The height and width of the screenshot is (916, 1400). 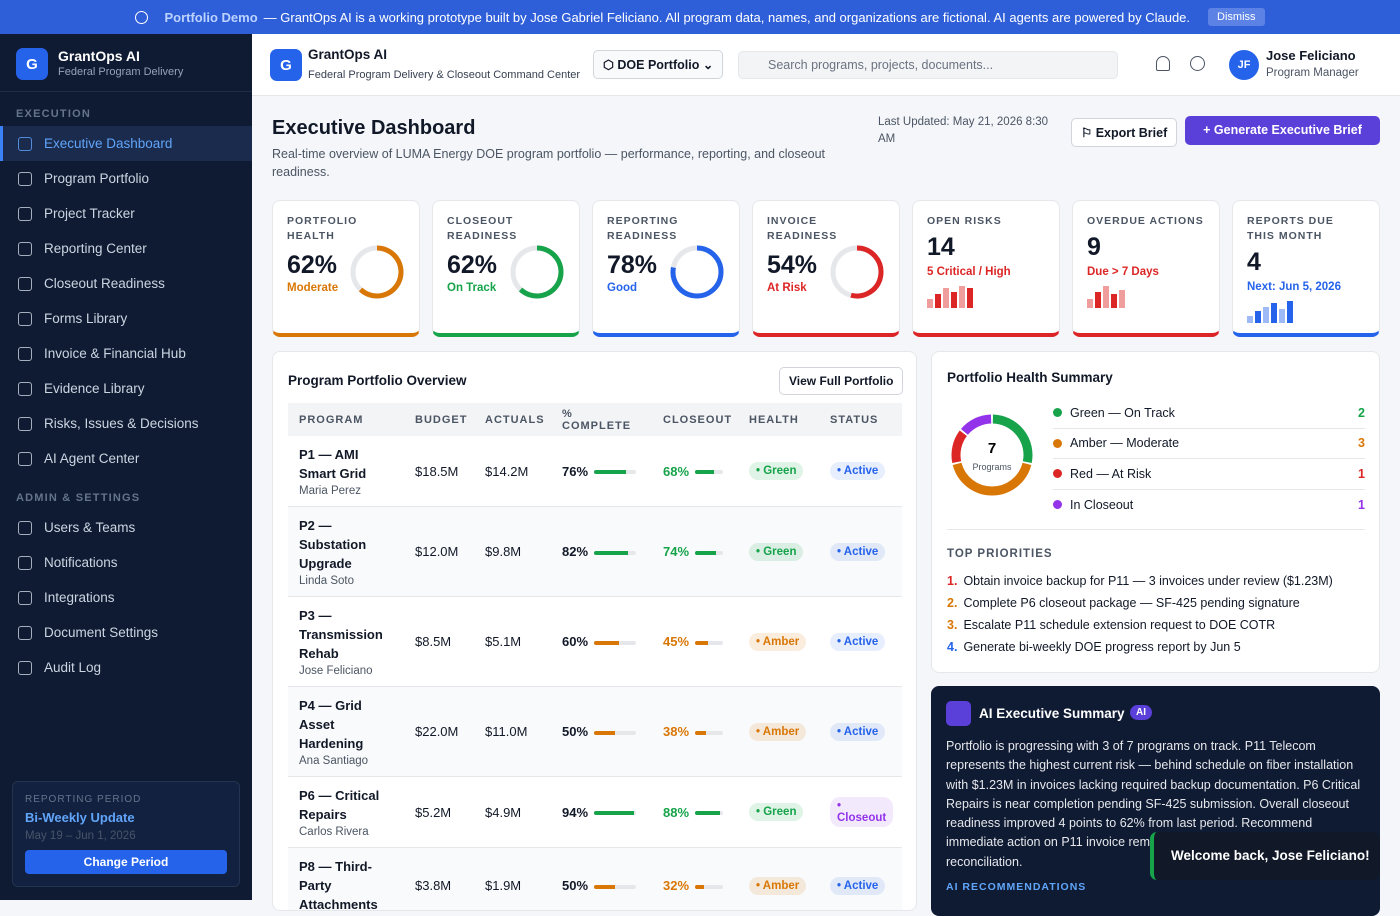 What do you see at coordinates (601, 471) in the screenshot?
I see `complete-cell: 76%` at bounding box center [601, 471].